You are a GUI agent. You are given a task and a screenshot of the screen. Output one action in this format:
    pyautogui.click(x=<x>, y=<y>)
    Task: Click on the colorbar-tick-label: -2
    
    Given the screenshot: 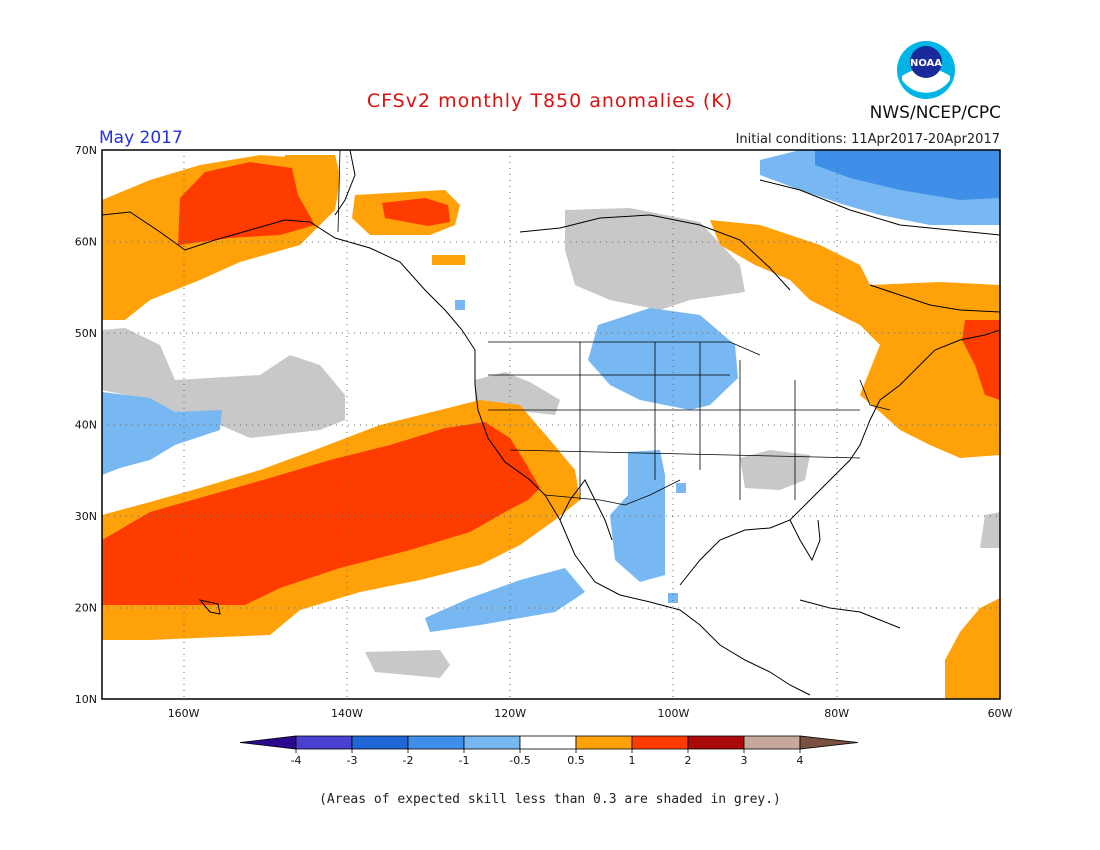 What is the action you would take?
    pyautogui.click(x=408, y=760)
    